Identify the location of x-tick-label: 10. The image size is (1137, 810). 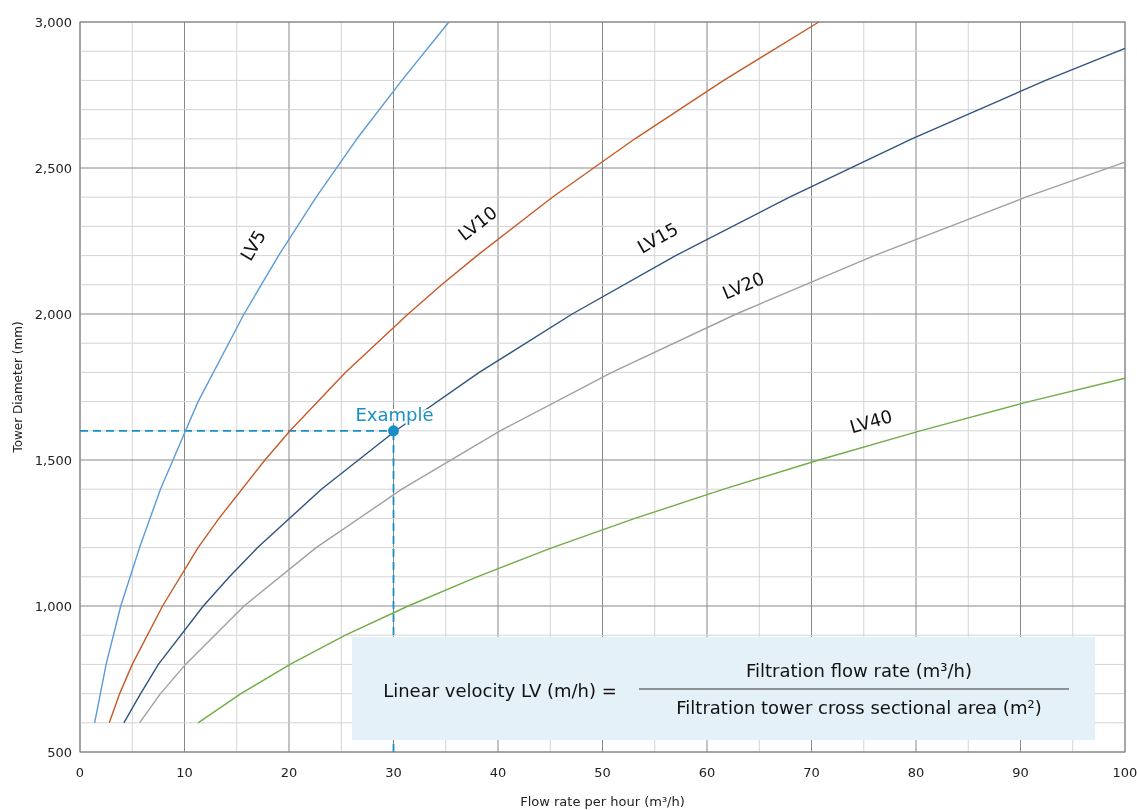
(184, 772).